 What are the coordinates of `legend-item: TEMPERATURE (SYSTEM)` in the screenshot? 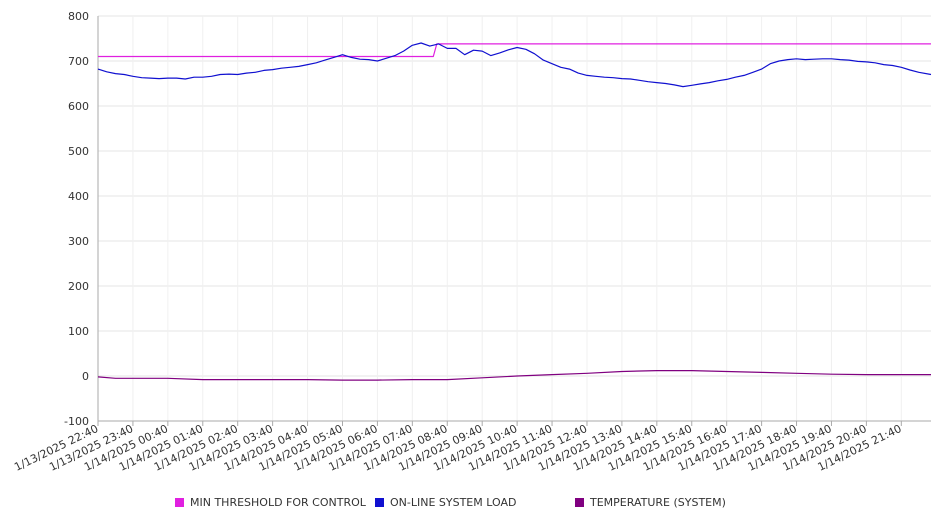 It's located at (650, 502).